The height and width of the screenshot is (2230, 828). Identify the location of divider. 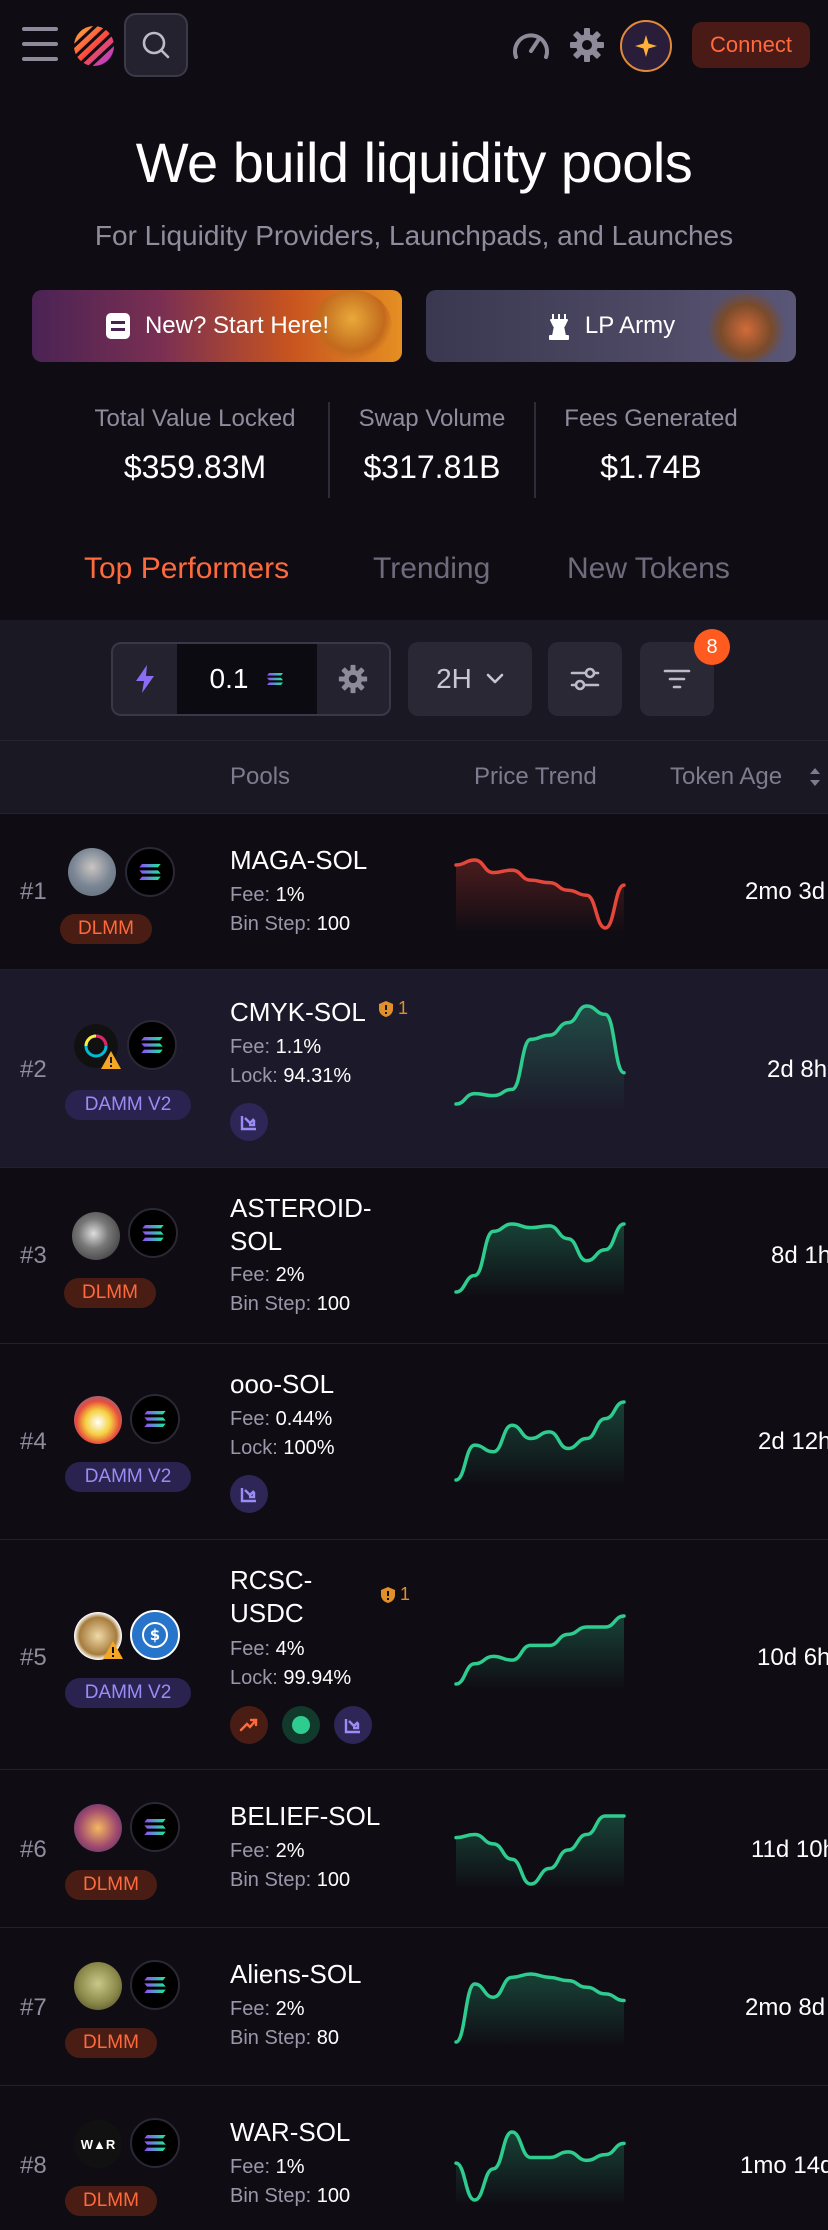
(329, 450).